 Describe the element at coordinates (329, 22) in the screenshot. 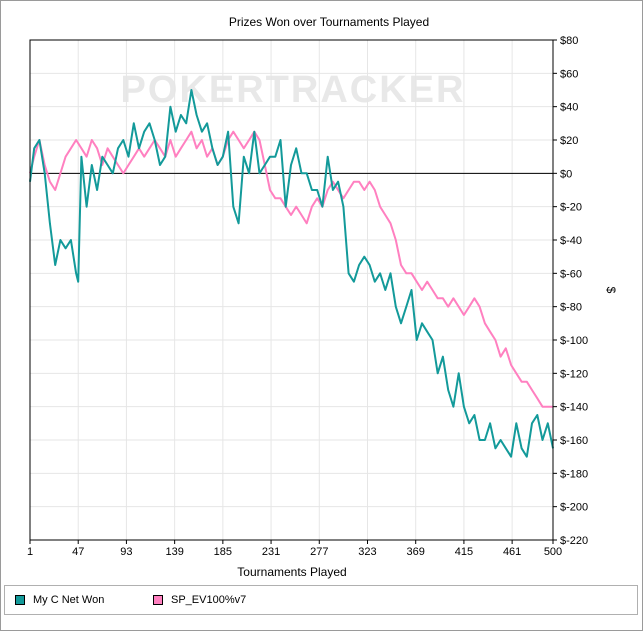

I see `chart-title: Prizes Won over Tournaments Played` at that location.